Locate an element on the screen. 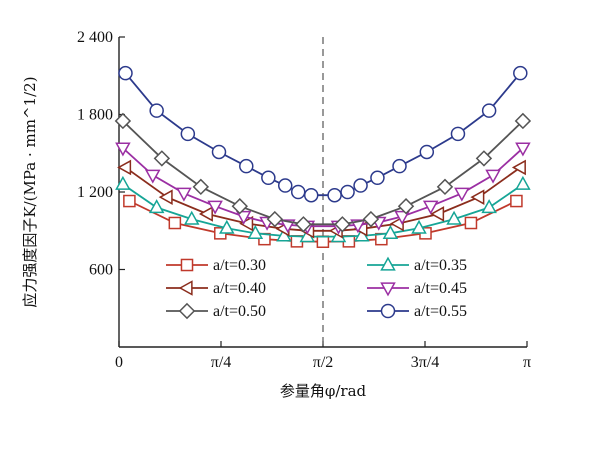 Image resolution: width=592 pixels, height=466 pixels. legend-entry: a/t=0.50 is located at coordinates (216, 311).